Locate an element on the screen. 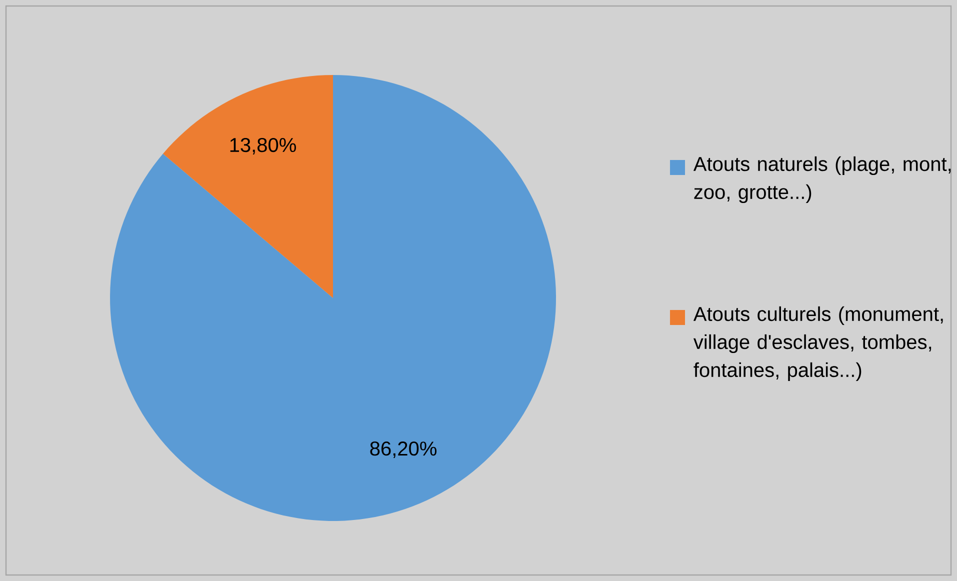 The width and height of the screenshot is (957, 581). legend-label: Atouts culturels (monument, village d'esclaves, tombes, fontaines, palais...) is located at coordinates (818, 344).